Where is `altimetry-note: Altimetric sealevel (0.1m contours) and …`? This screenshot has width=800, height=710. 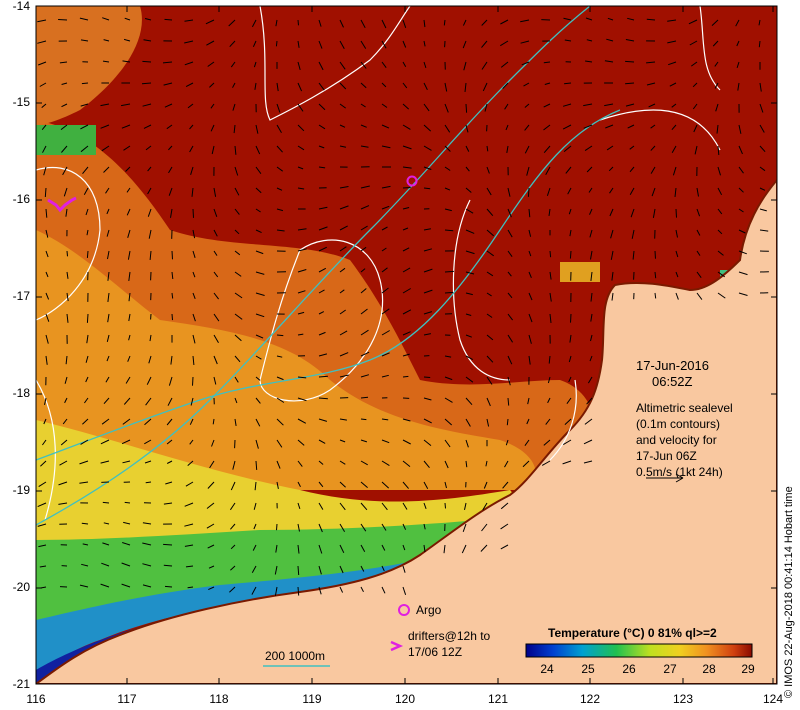 altimetry-note: Altimetric sealevel (0.1m contours) and … is located at coordinates (684, 440).